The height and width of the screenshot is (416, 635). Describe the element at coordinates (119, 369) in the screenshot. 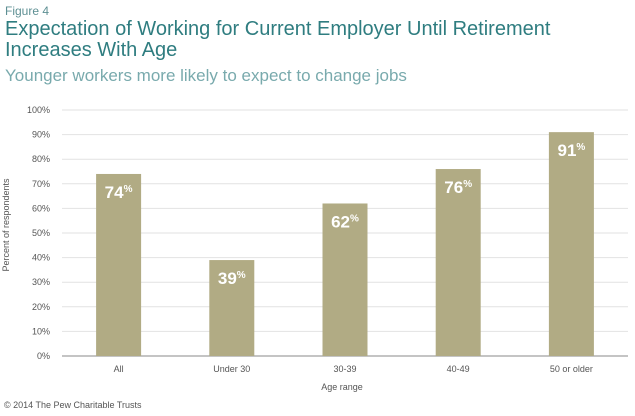

I see `x-tick-label: All` at that location.